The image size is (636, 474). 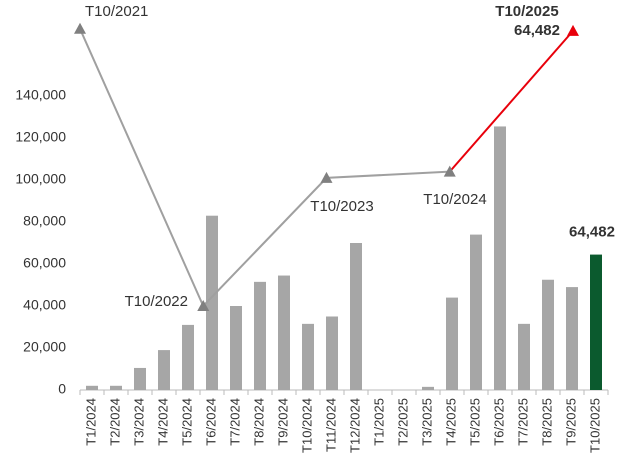 What do you see at coordinates (570, 422) in the screenshot?
I see `x-tick-label: T9/2025` at bounding box center [570, 422].